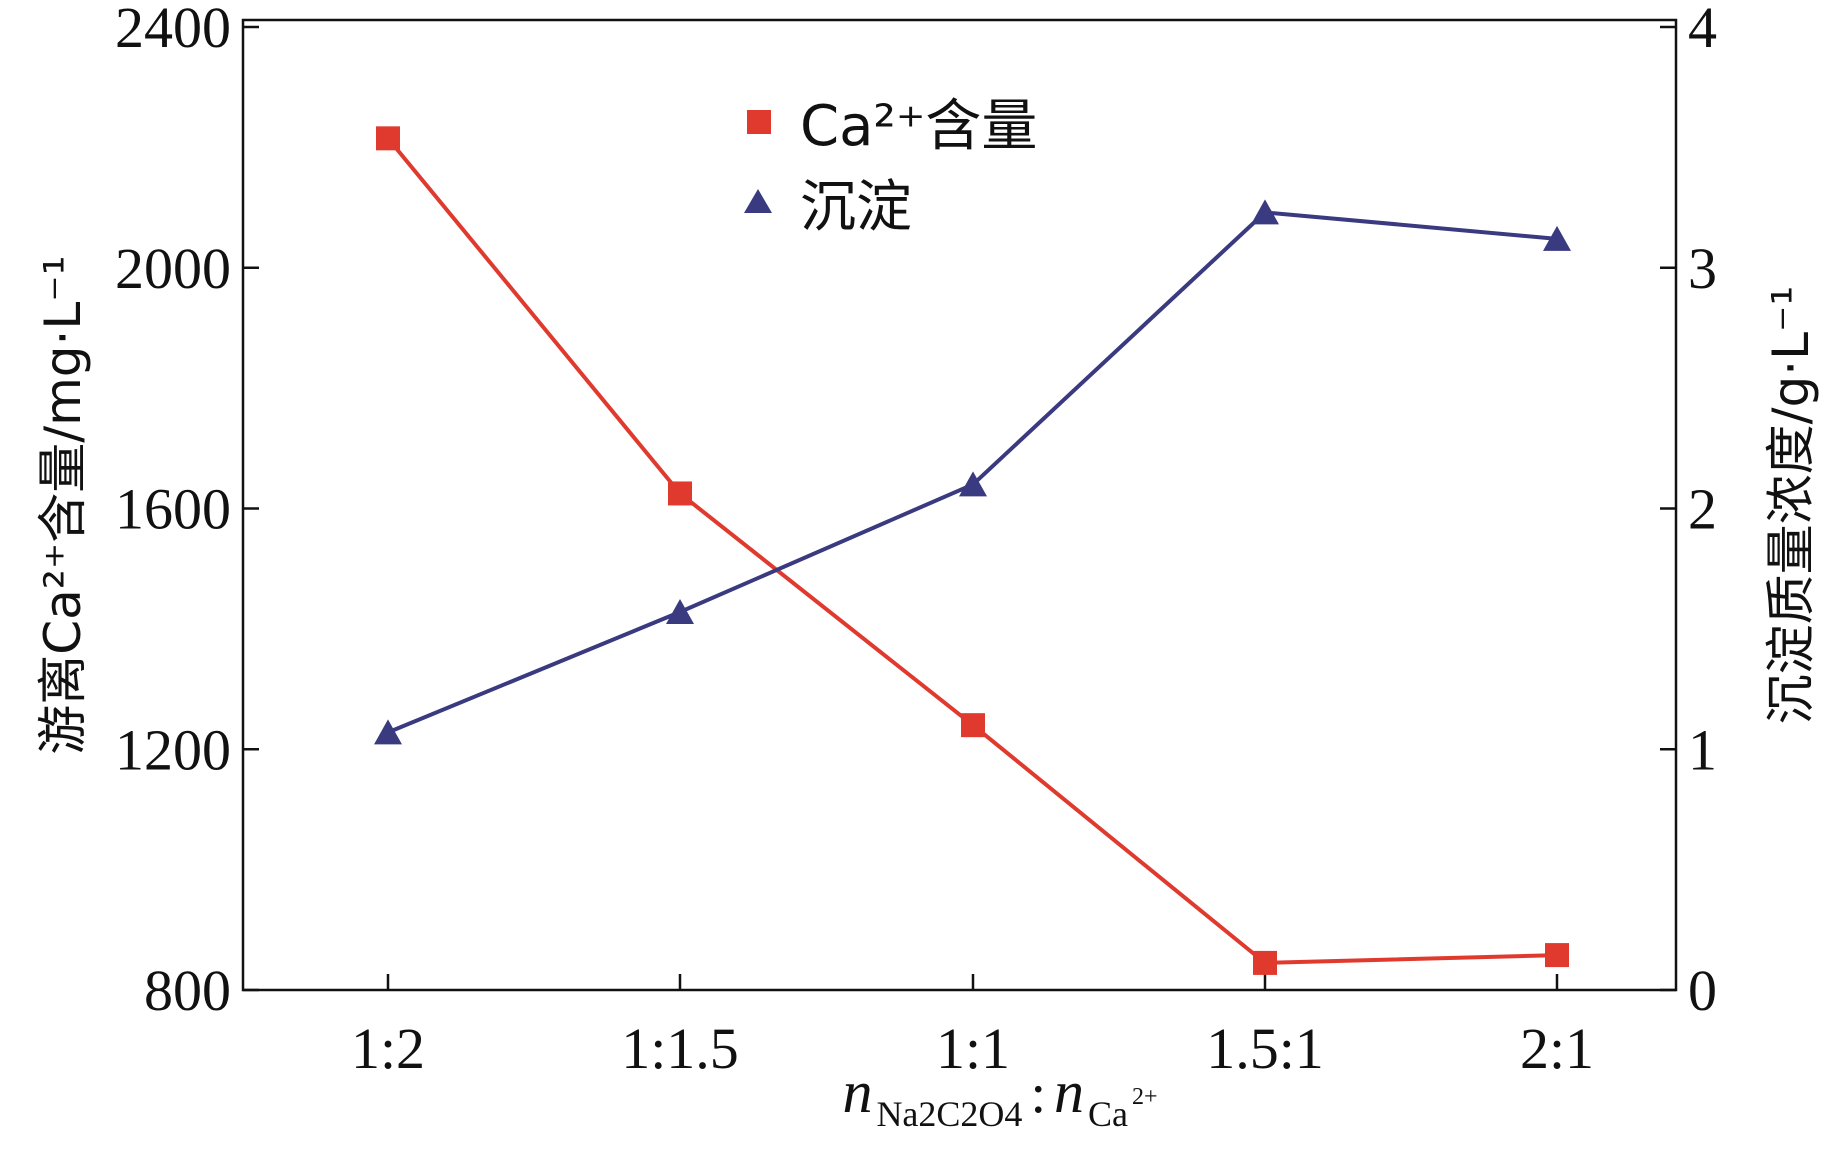 The height and width of the screenshot is (1156, 1841). Describe the element at coordinates (1791, 505) in the screenshot. I see `y-axis-right-title: 沉淀质量浓度/g·L⁻¹` at that location.